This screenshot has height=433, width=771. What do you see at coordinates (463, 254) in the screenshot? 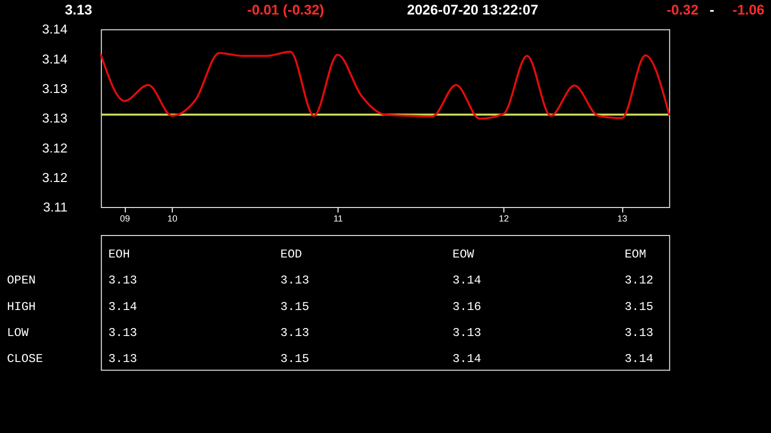
I see `category-label: EOW` at bounding box center [463, 254].